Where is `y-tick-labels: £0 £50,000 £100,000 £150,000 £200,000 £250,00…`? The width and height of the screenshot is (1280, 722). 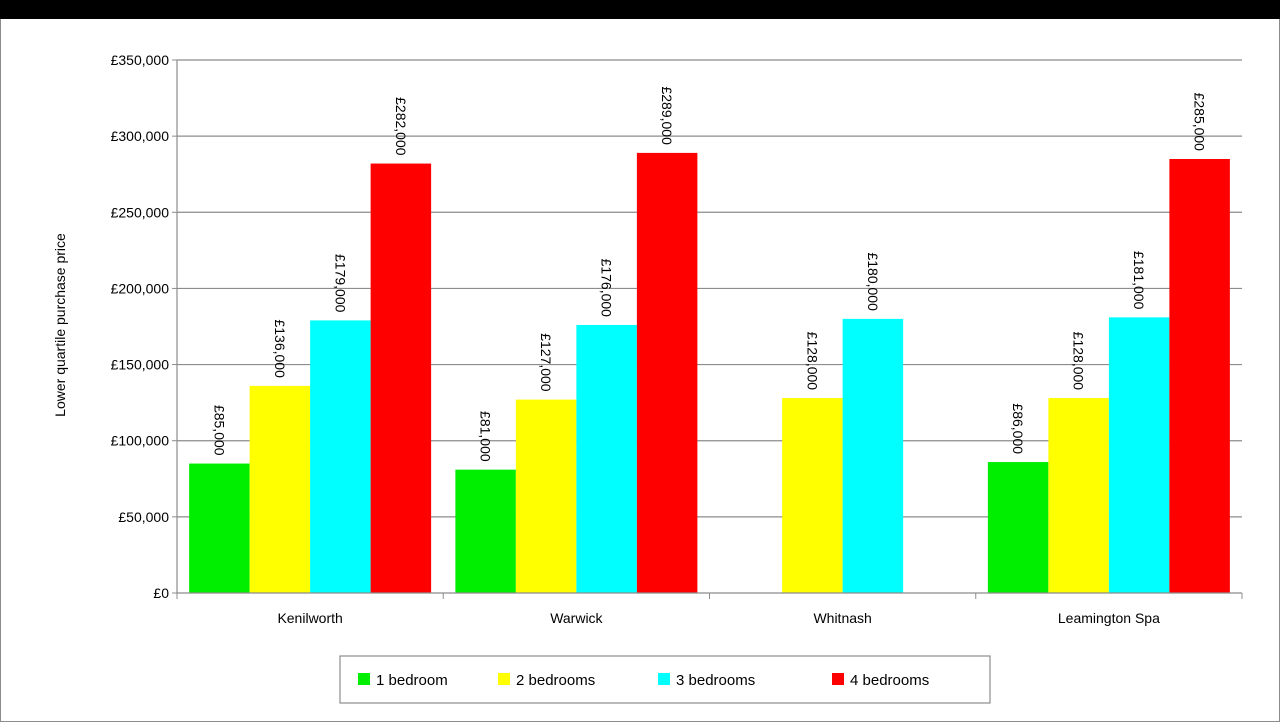 y-tick-labels: £0 £50,000 £100,000 £150,000 £200,000 £250,00… is located at coordinates (140, 326).